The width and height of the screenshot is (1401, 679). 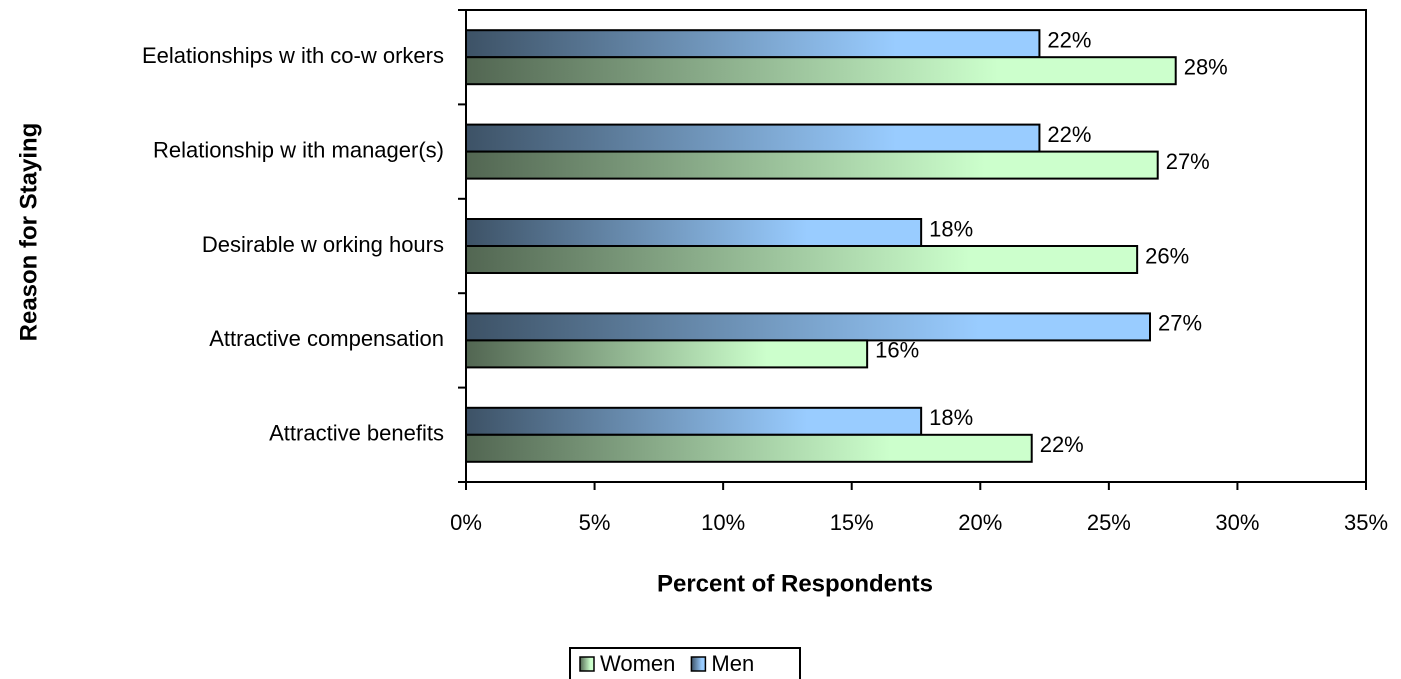 I want to click on x-tick-label: 15%, so click(x=852, y=522).